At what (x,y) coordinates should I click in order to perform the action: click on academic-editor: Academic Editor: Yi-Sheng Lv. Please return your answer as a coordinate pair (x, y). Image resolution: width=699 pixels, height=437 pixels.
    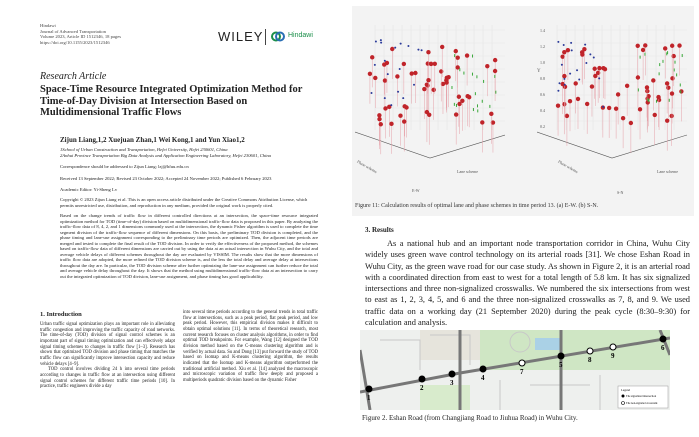
    Looking at the image, I should click on (89, 189).